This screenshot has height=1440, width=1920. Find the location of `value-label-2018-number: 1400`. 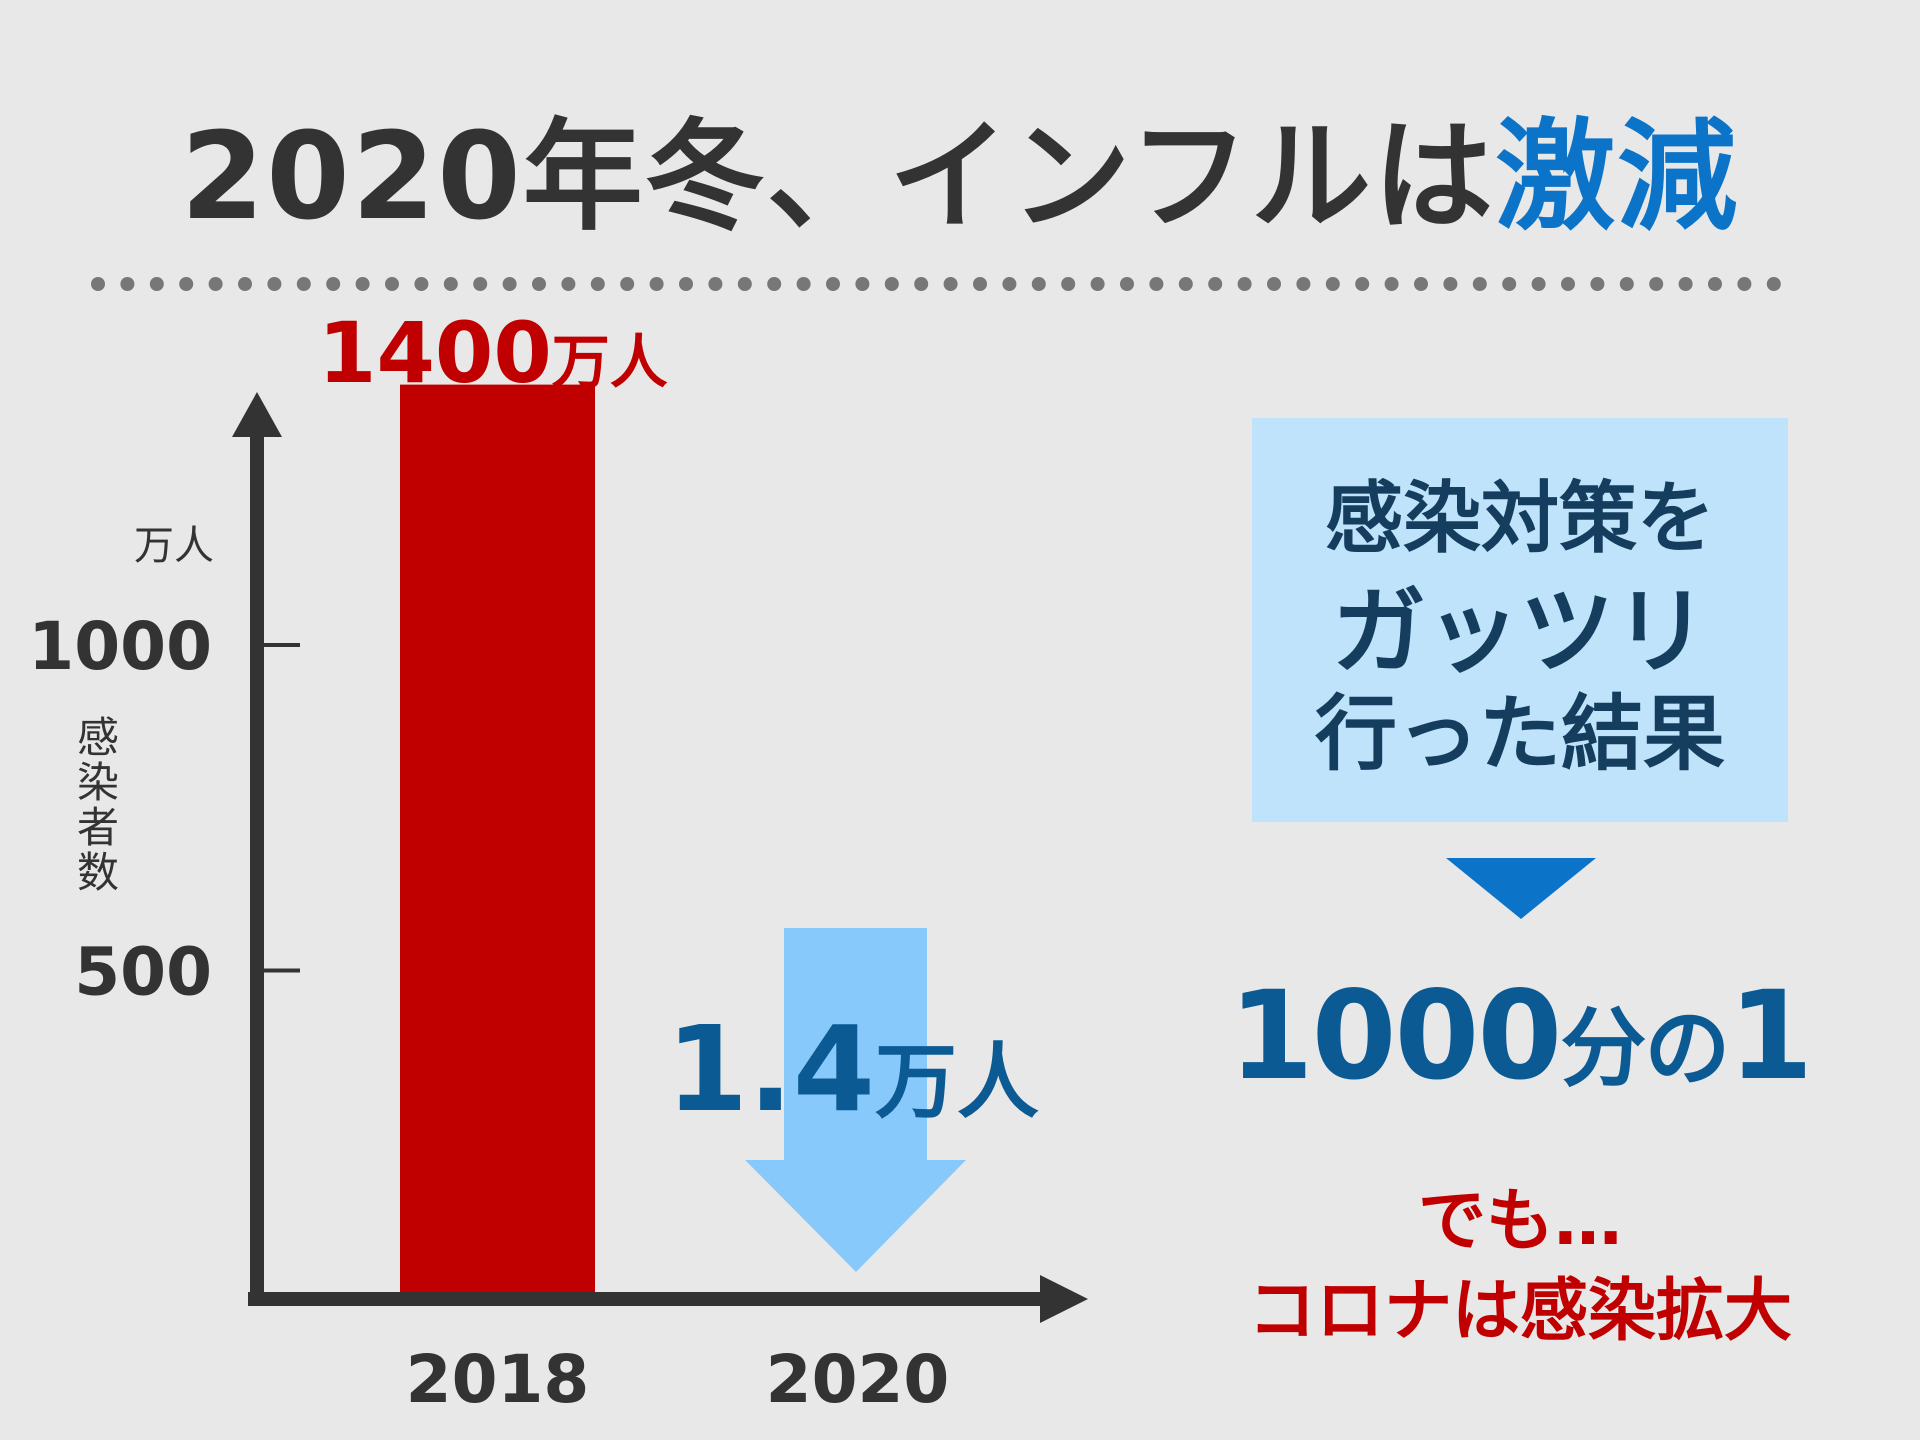

value-label-2018-number: 1400 is located at coordinates (435, 353).